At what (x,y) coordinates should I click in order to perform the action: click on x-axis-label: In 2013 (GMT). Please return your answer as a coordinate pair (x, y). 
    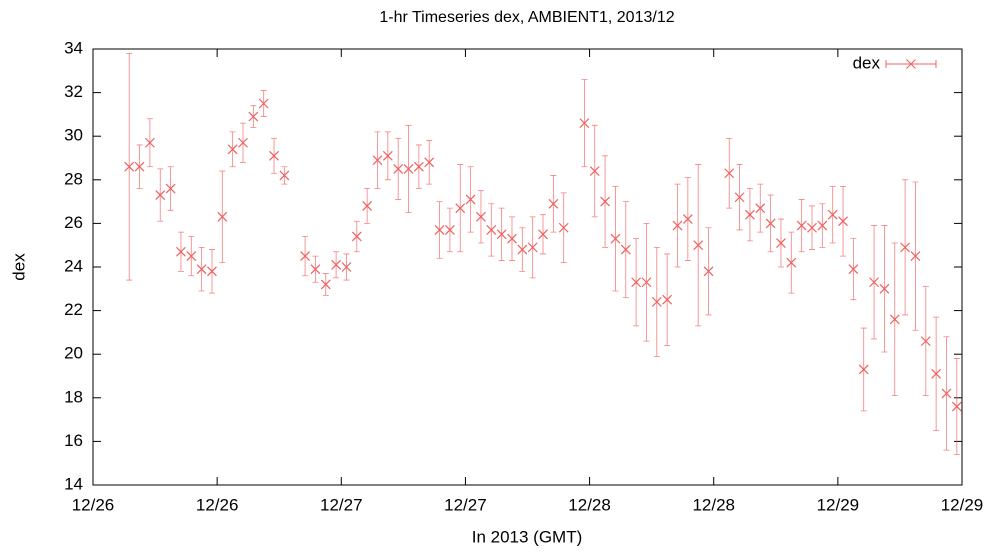
    Looking at the image, I should click on (527, 536).